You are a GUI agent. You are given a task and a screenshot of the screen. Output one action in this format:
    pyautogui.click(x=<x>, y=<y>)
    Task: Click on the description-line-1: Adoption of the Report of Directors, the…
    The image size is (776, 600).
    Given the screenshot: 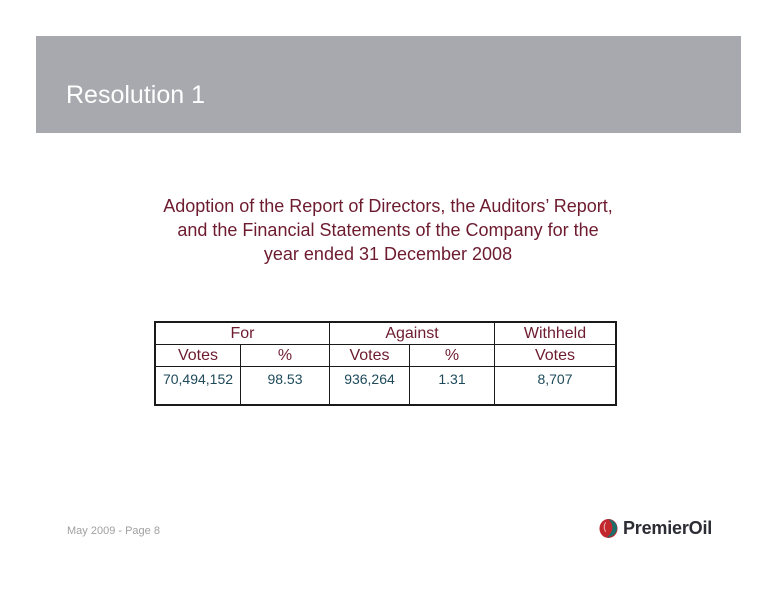 What is the action you would take?
    pyautogui.click(x=388, y=206)
    